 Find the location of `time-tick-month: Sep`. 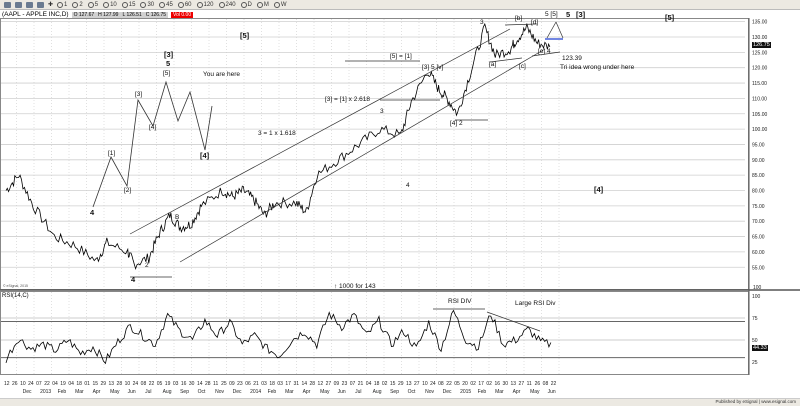

time-tick-month: Sep is located at coordinates (394, 392).